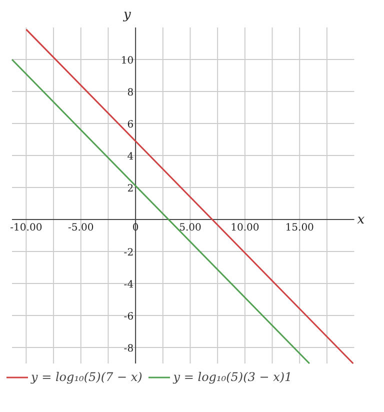 Image resolution: width=384 pixels, height=412 pixels. What do you see at coordinates (232, 377) in the screenshot?
I see `legend-label: y = log₁₀(5)(3 − x)1` at bounding box center [232, 377].